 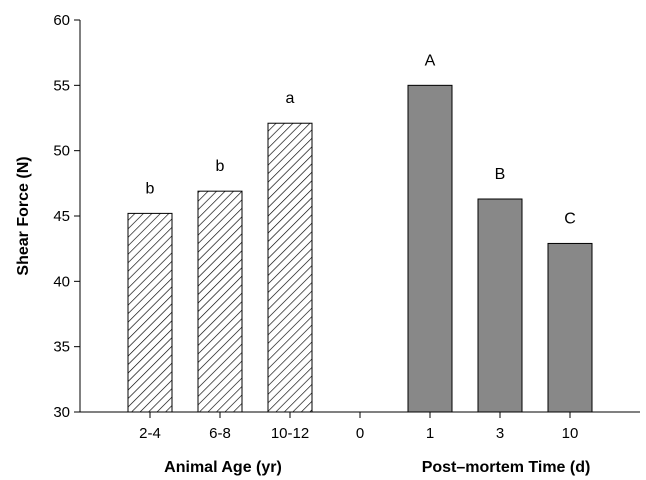 I want to click on x-tick-label: 6-8, so click(x=220, y=433).